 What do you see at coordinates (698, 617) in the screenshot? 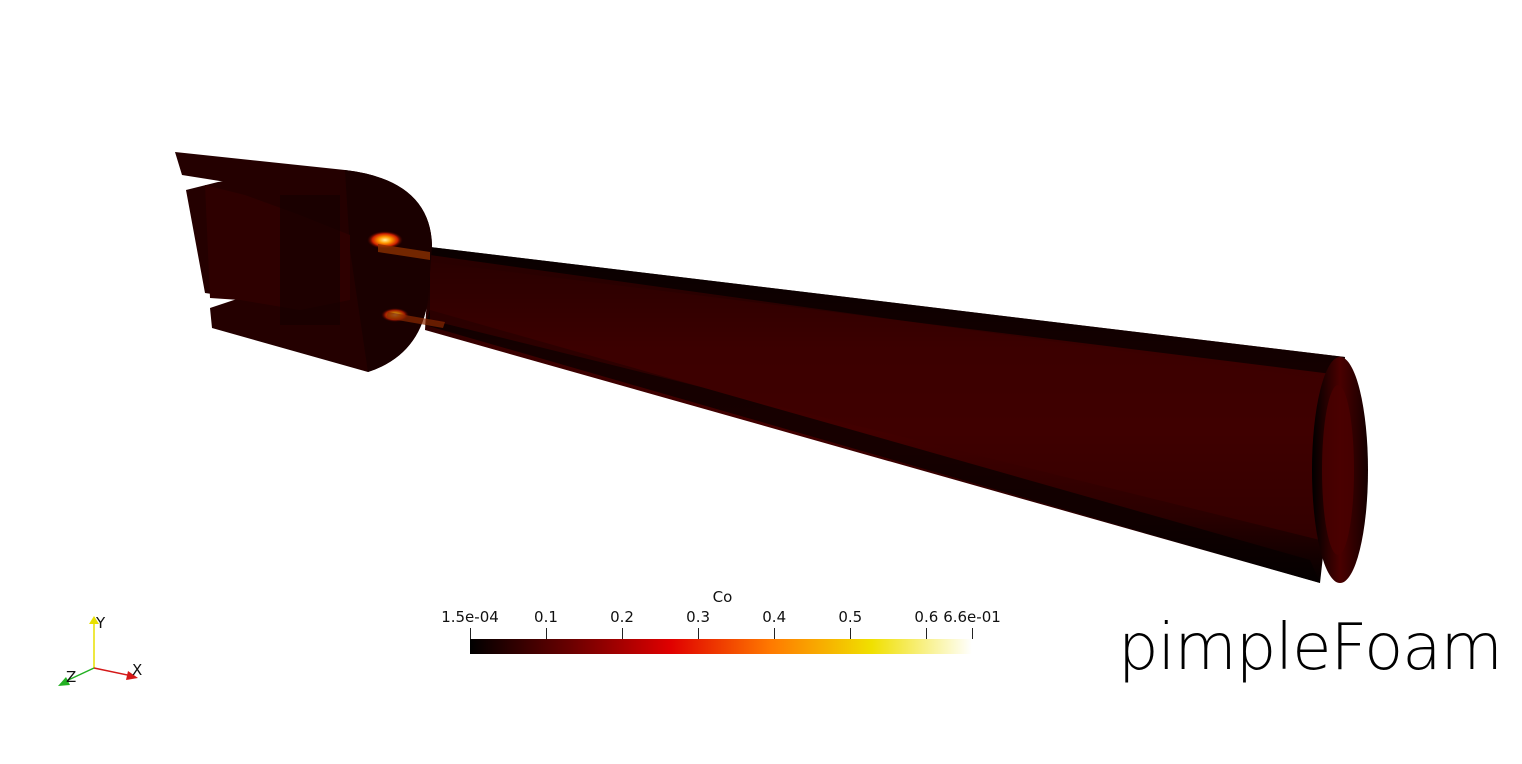
I see `colorbar-tick-label: 0.3` at bounding box center [698, 617].